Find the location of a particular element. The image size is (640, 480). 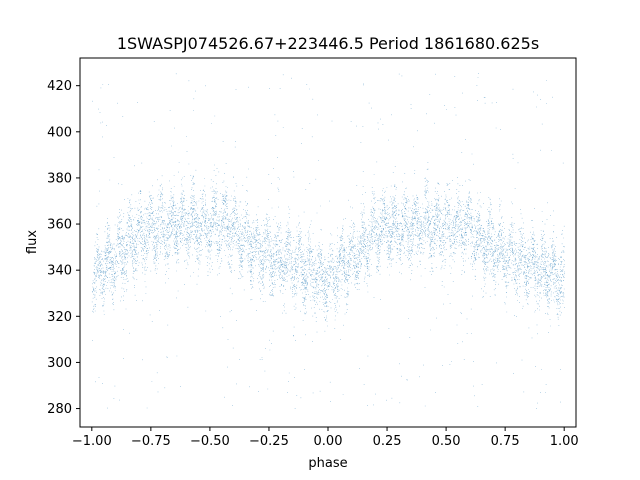

y-tick-label: 340 is located at coordinates (59, 271).